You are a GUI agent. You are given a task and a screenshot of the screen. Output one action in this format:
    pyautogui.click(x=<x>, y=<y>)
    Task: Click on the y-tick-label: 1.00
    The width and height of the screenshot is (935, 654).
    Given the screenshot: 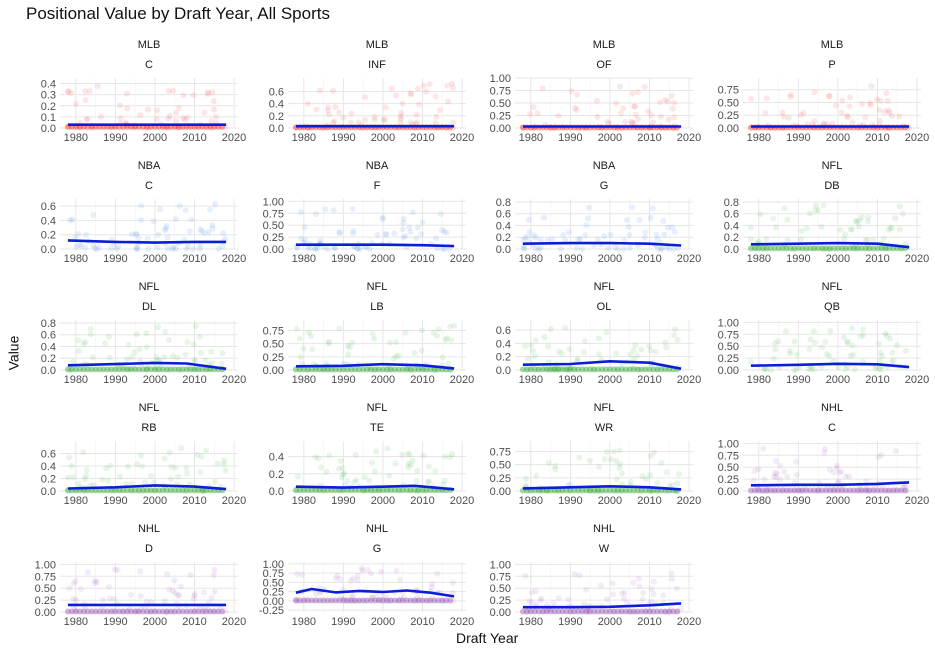 What is the action you would take?
    pyautogui.click(x=273, y=565)
    